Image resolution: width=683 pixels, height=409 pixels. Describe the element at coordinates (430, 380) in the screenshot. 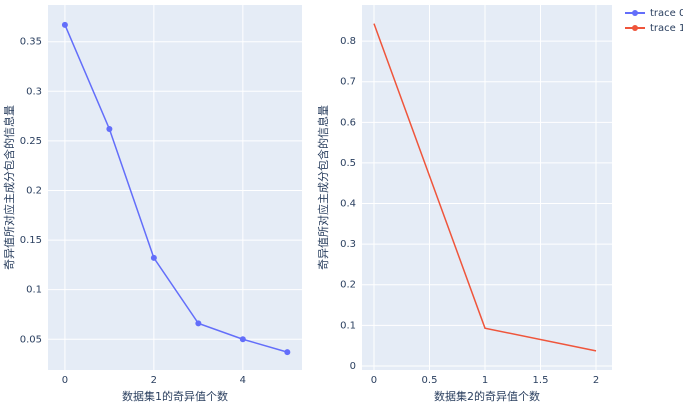

I see `x-tick-label: 0.5` at that location.